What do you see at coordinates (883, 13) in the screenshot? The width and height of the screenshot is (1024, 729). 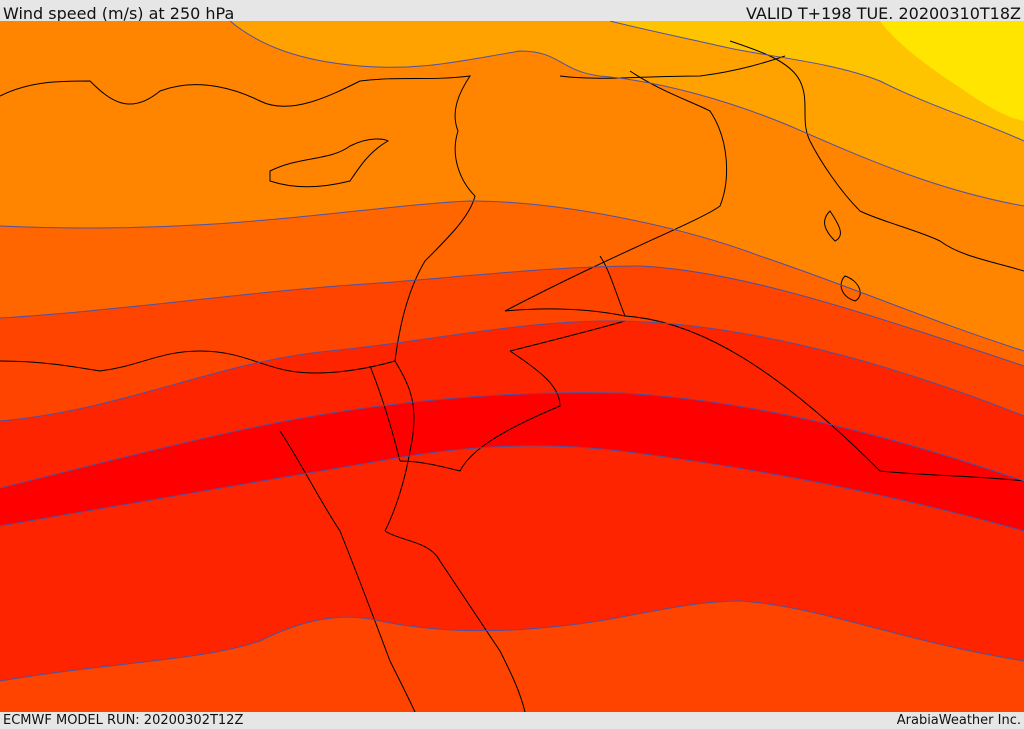 I see `valid-time-label: VALID T+198 TUE. 20200310T18Z` at bounding box center [883, 13].